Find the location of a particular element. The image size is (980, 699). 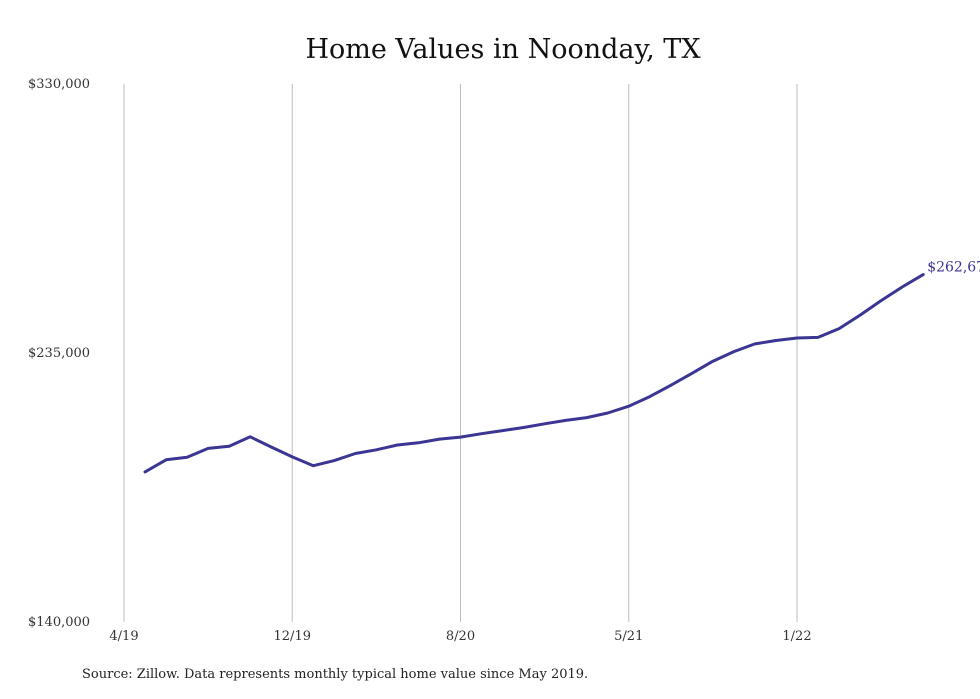

y-tick-label: $140,000 is located at coordinates (59, 622).